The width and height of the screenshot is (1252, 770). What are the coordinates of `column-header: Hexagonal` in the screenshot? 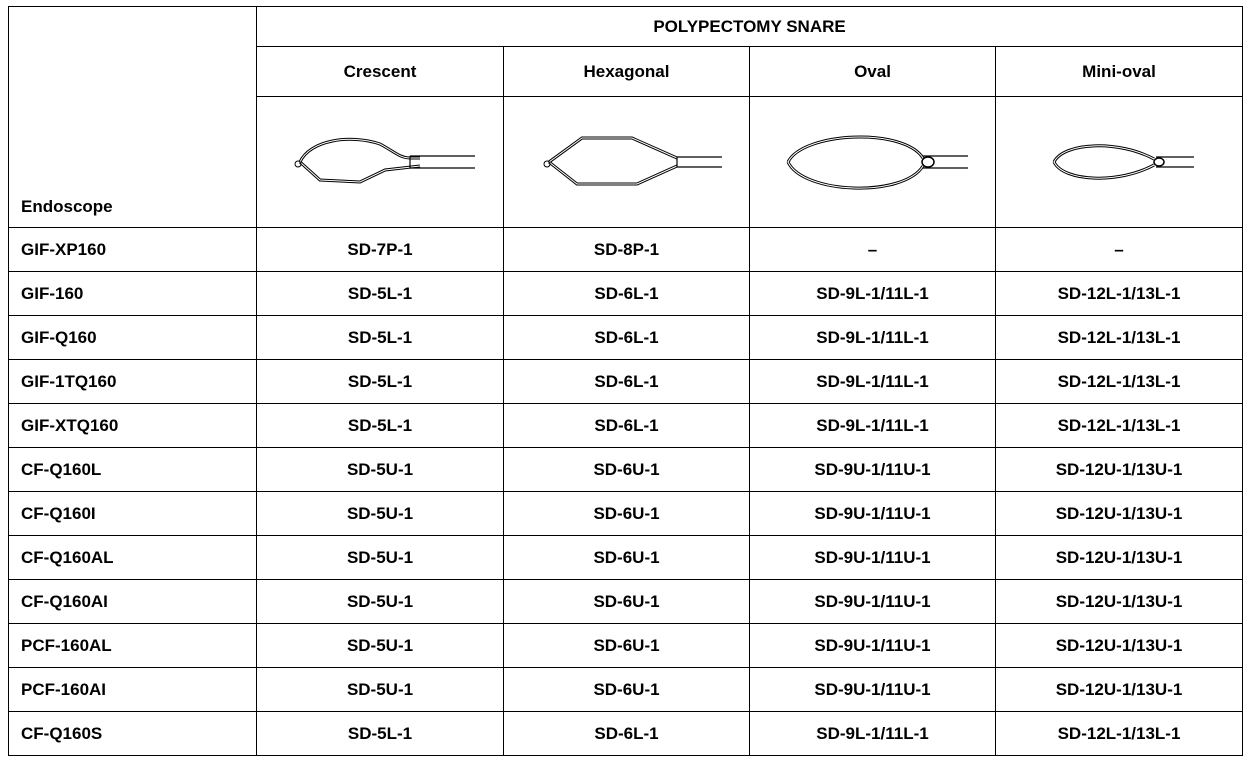 It's located at (626, 71).